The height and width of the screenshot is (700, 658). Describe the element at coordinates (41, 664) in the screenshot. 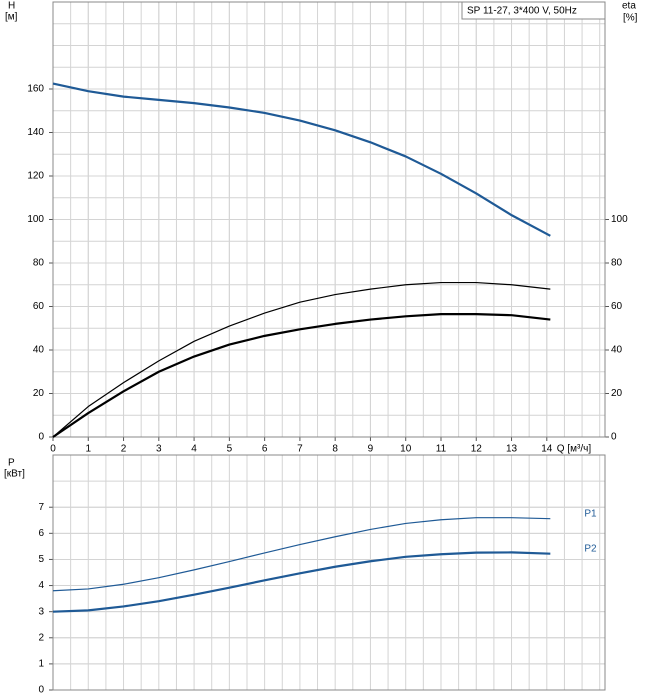

I see `y-tick-label: 1` at that location.